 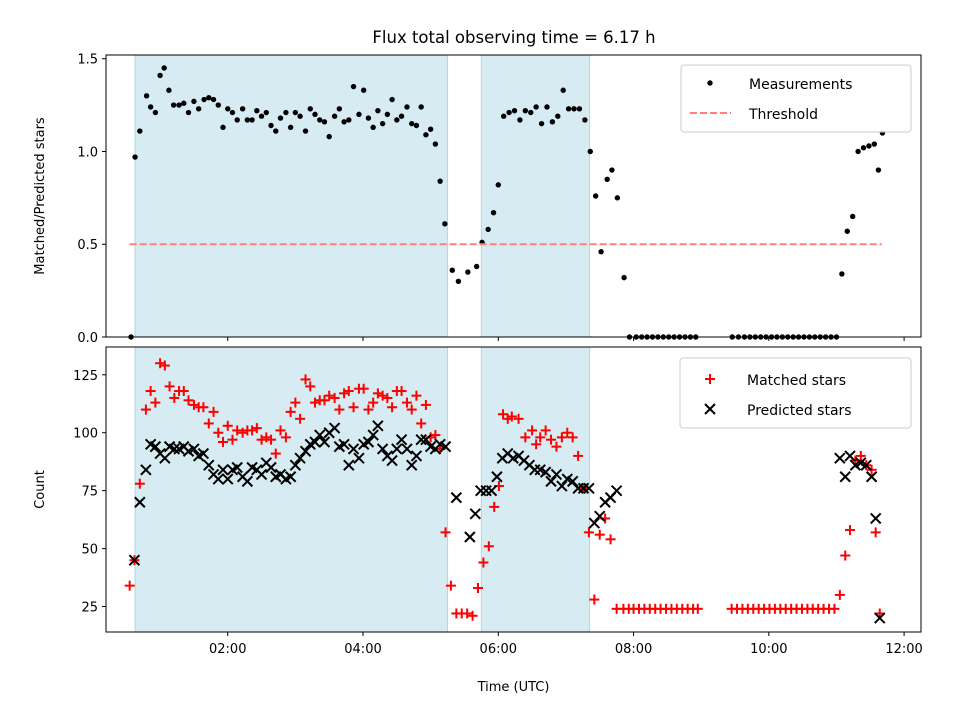 I want to click on legend-label-predicted: Predicted stars, so click(x=799, y=411).